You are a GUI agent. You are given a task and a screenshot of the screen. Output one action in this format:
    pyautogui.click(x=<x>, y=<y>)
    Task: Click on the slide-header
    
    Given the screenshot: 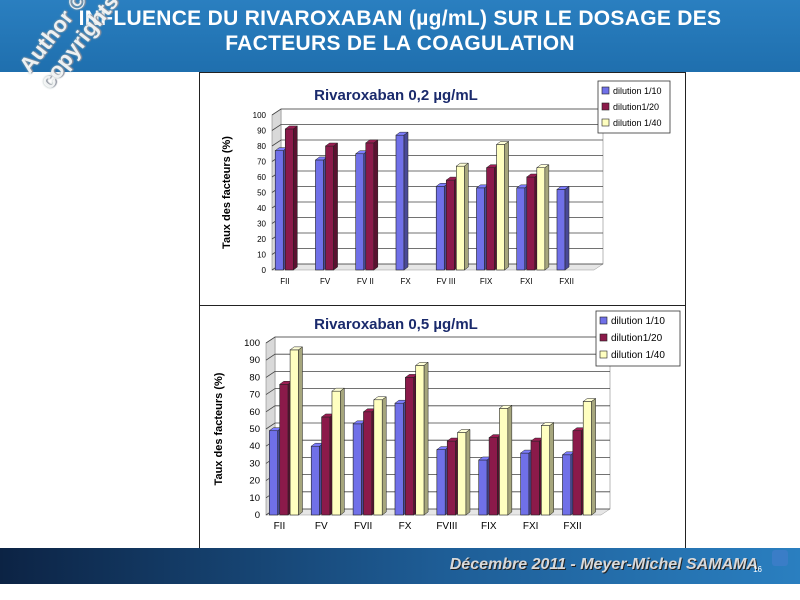 What is the action you would take?
    pyautogui.click(x=400, y=36)
    